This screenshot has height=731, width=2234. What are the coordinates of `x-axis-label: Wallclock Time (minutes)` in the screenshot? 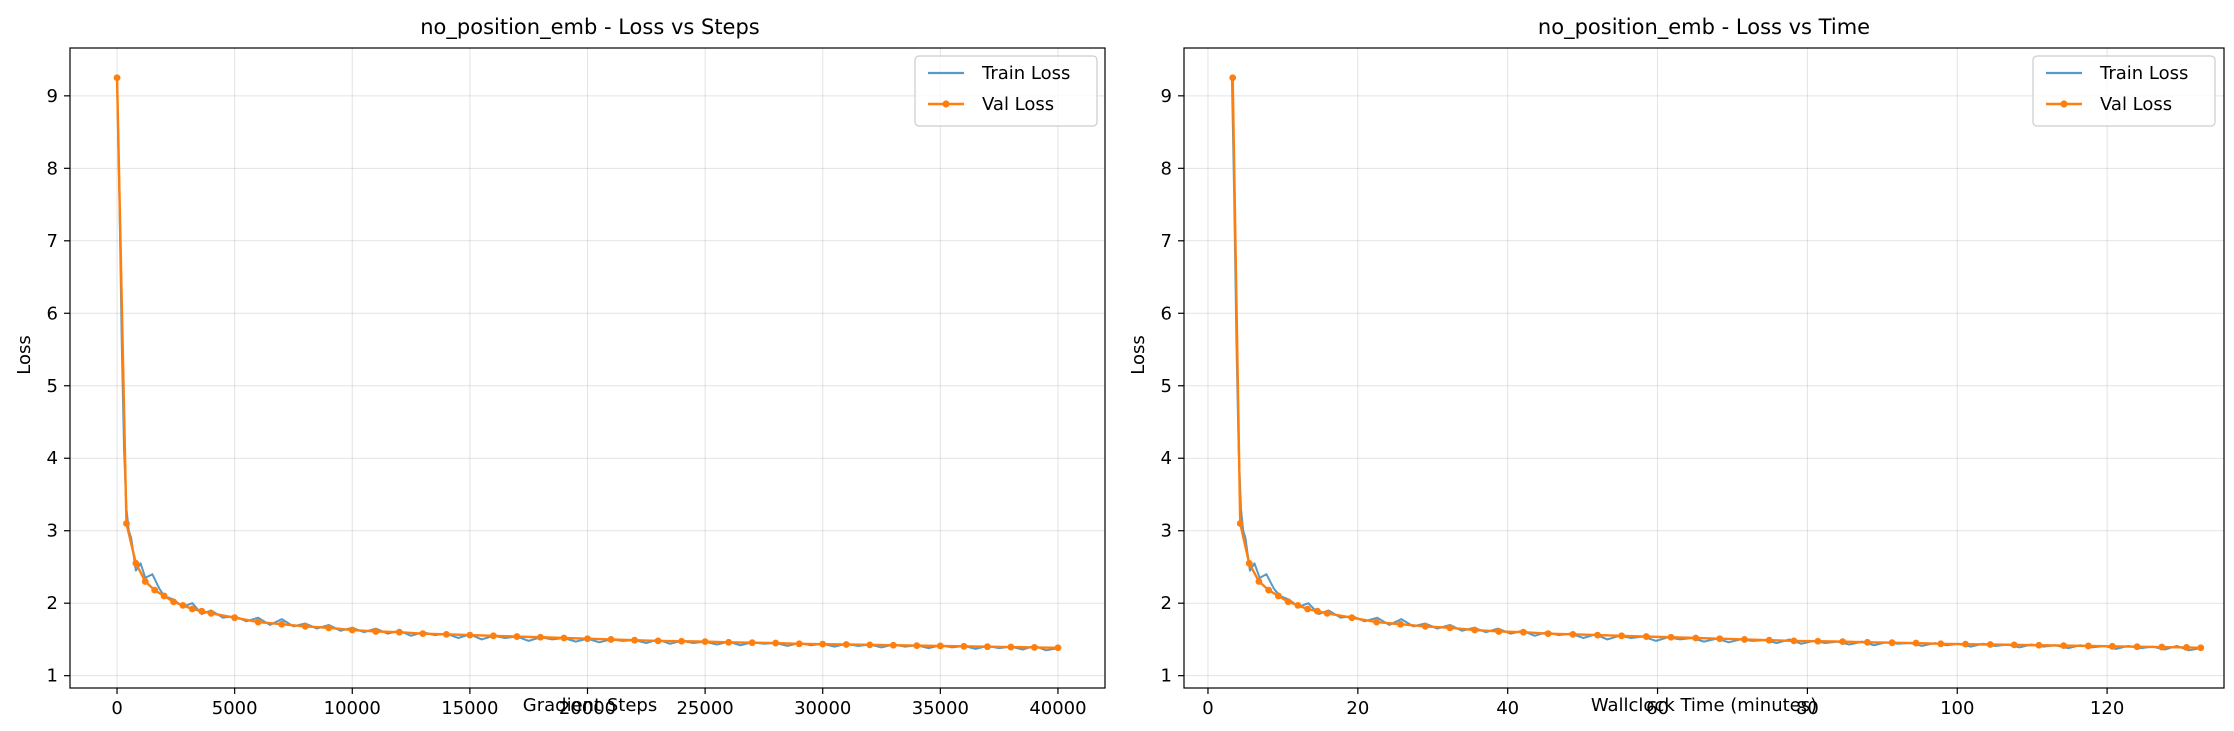 It's located at (1704, 705).